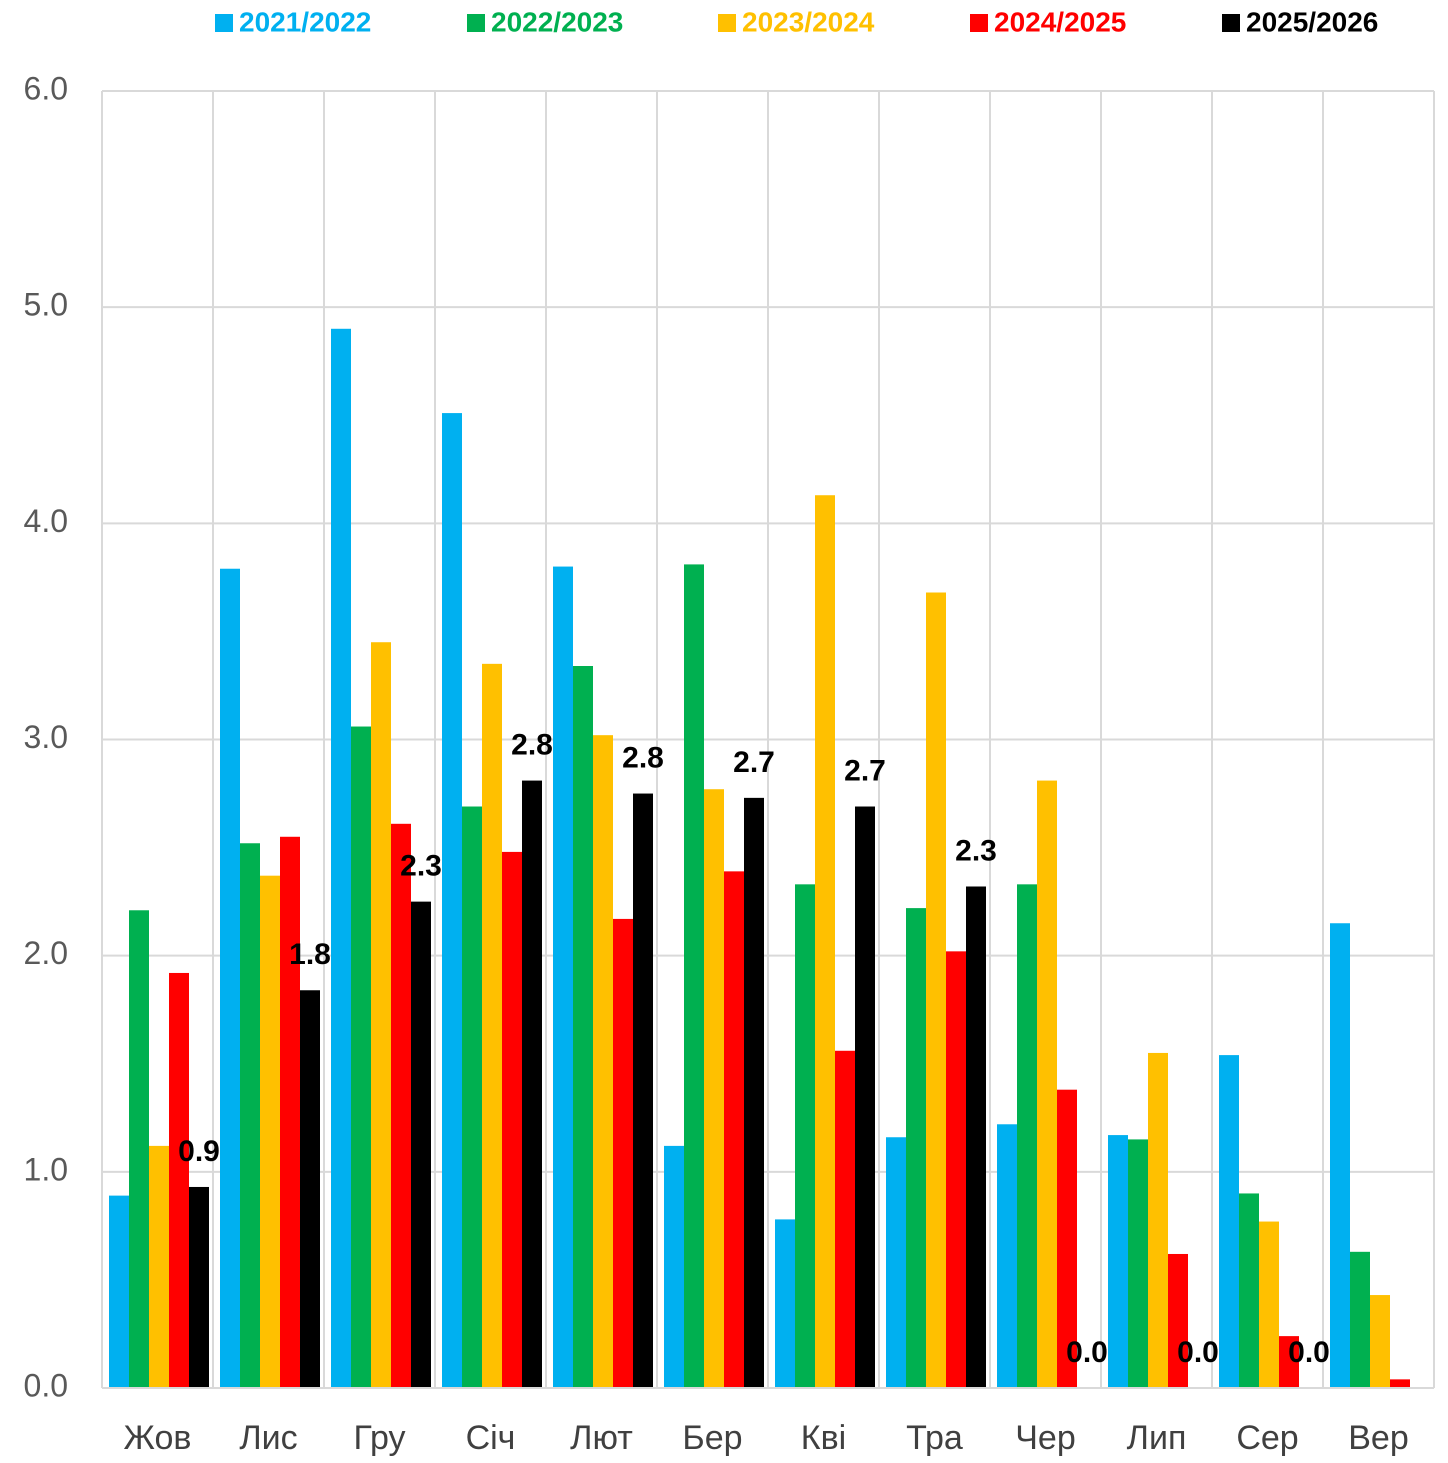 The height and width of the screenshot is (1463, 1448). I want to click on x-tick-label: Кві, so click(823, 1438).